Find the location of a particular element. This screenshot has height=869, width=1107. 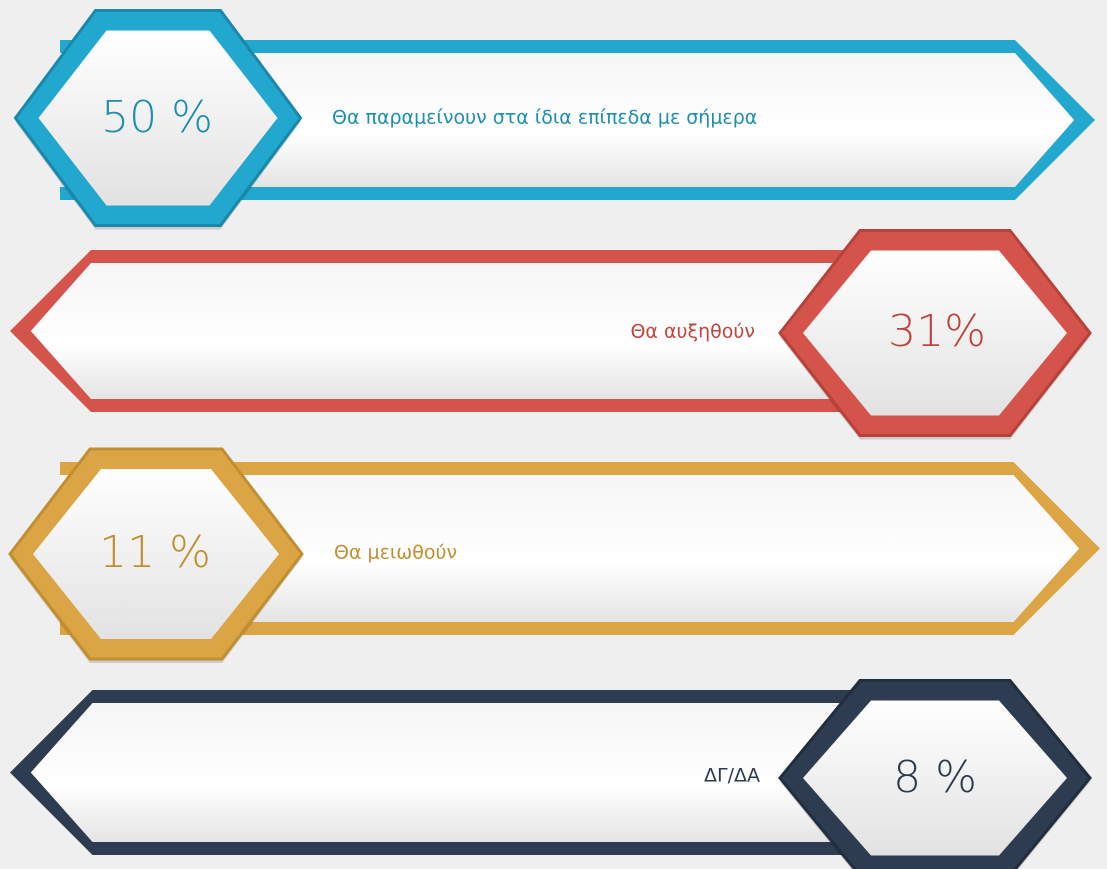

item-label: ΔΓ/ΔΑ is located at coordinates (732, 776).